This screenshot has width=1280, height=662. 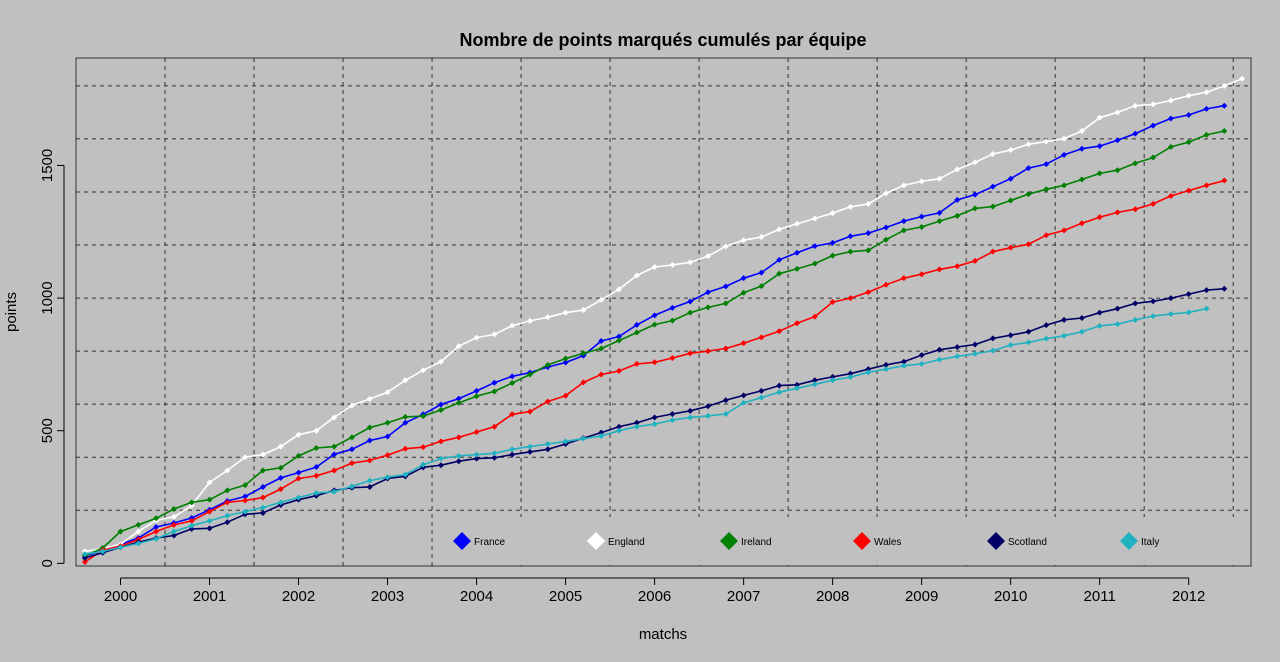 I want to click on x-tick-label: 2004, so click(x=476, y=596).